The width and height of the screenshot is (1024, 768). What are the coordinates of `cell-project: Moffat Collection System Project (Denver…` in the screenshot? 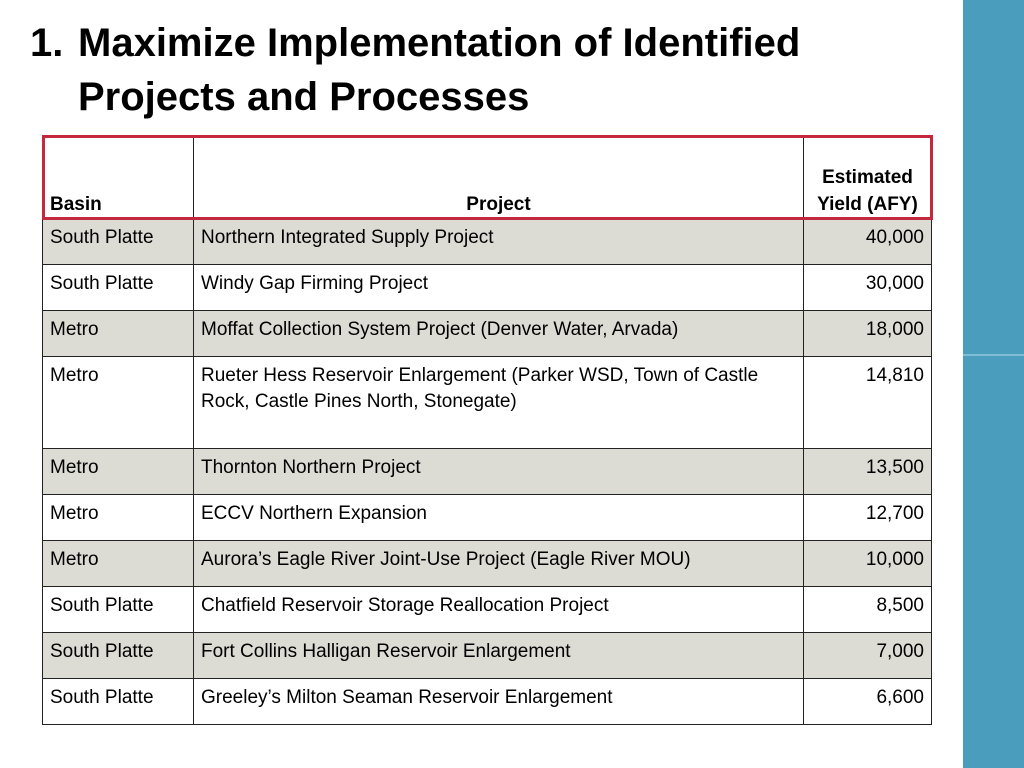 It's located at (498, 333).